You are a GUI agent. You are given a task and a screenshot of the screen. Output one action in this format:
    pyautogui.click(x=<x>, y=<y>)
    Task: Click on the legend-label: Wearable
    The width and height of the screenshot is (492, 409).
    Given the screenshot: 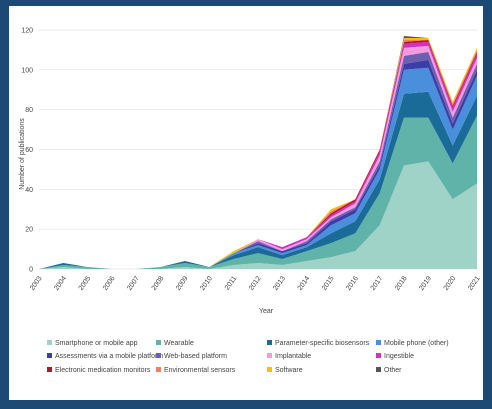 What is the action you would take?
    pyautogui.click(x=179, y=343)
    